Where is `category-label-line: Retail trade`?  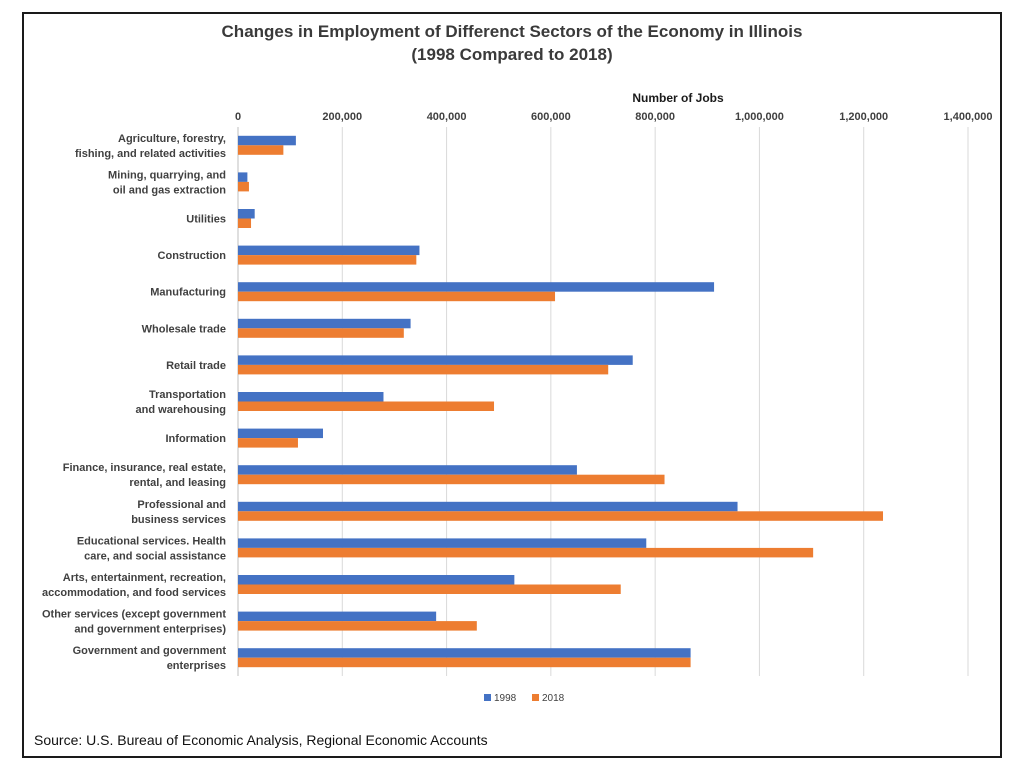 category-label-line: Retail trade is located at coordinates (196, 366).